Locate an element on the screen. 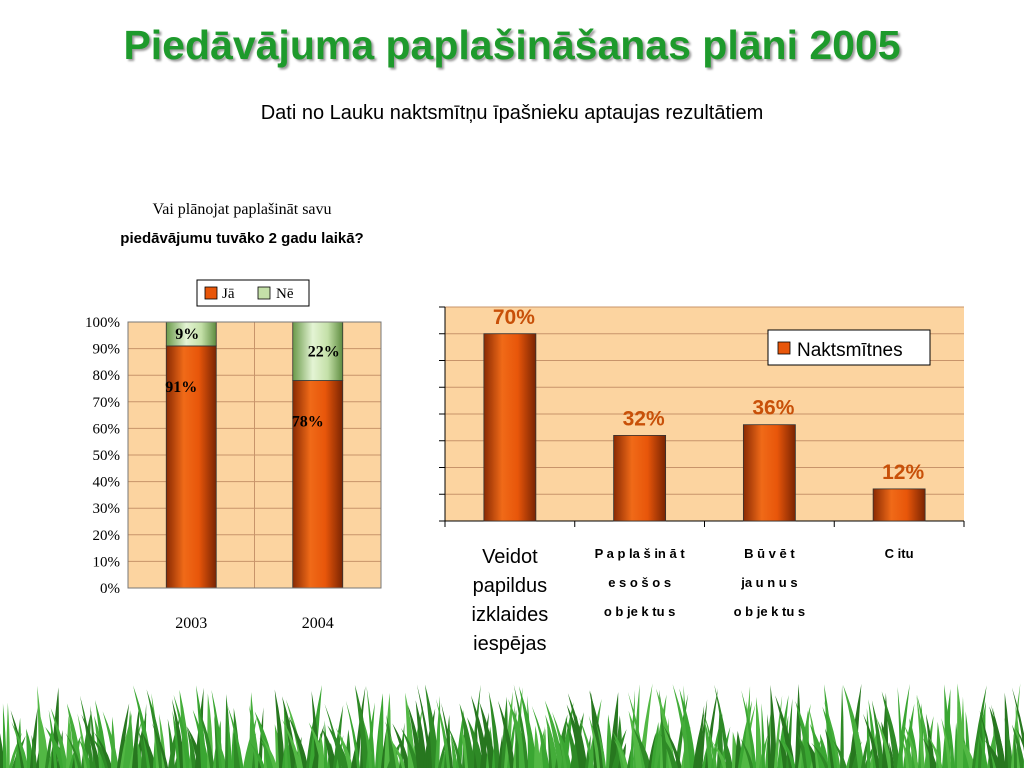 The width and height of the screenshot is (1024, 768). chart2-bars is located at coordinates (704, 427).